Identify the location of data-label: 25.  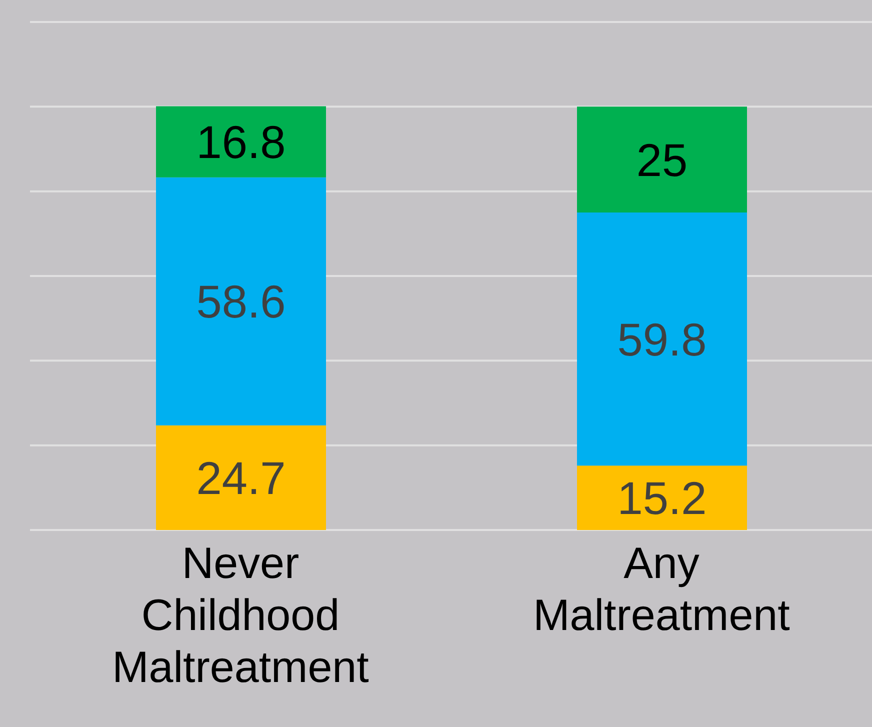
(662, 160).